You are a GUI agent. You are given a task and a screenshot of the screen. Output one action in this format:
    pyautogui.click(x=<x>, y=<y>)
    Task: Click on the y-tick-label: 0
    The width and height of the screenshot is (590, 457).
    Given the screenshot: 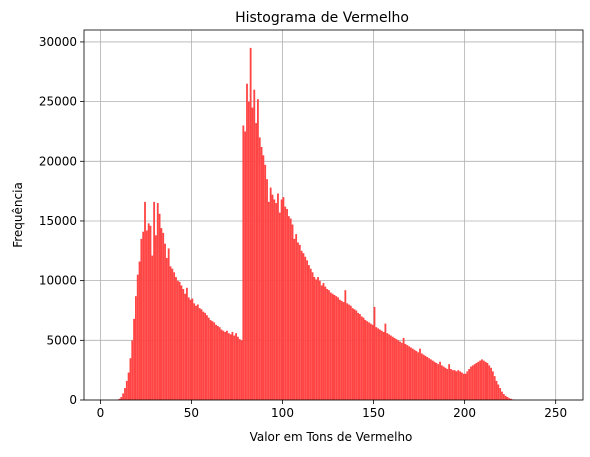 What is the action you would take?
    pyautogui.click(x=73, y=400)
    